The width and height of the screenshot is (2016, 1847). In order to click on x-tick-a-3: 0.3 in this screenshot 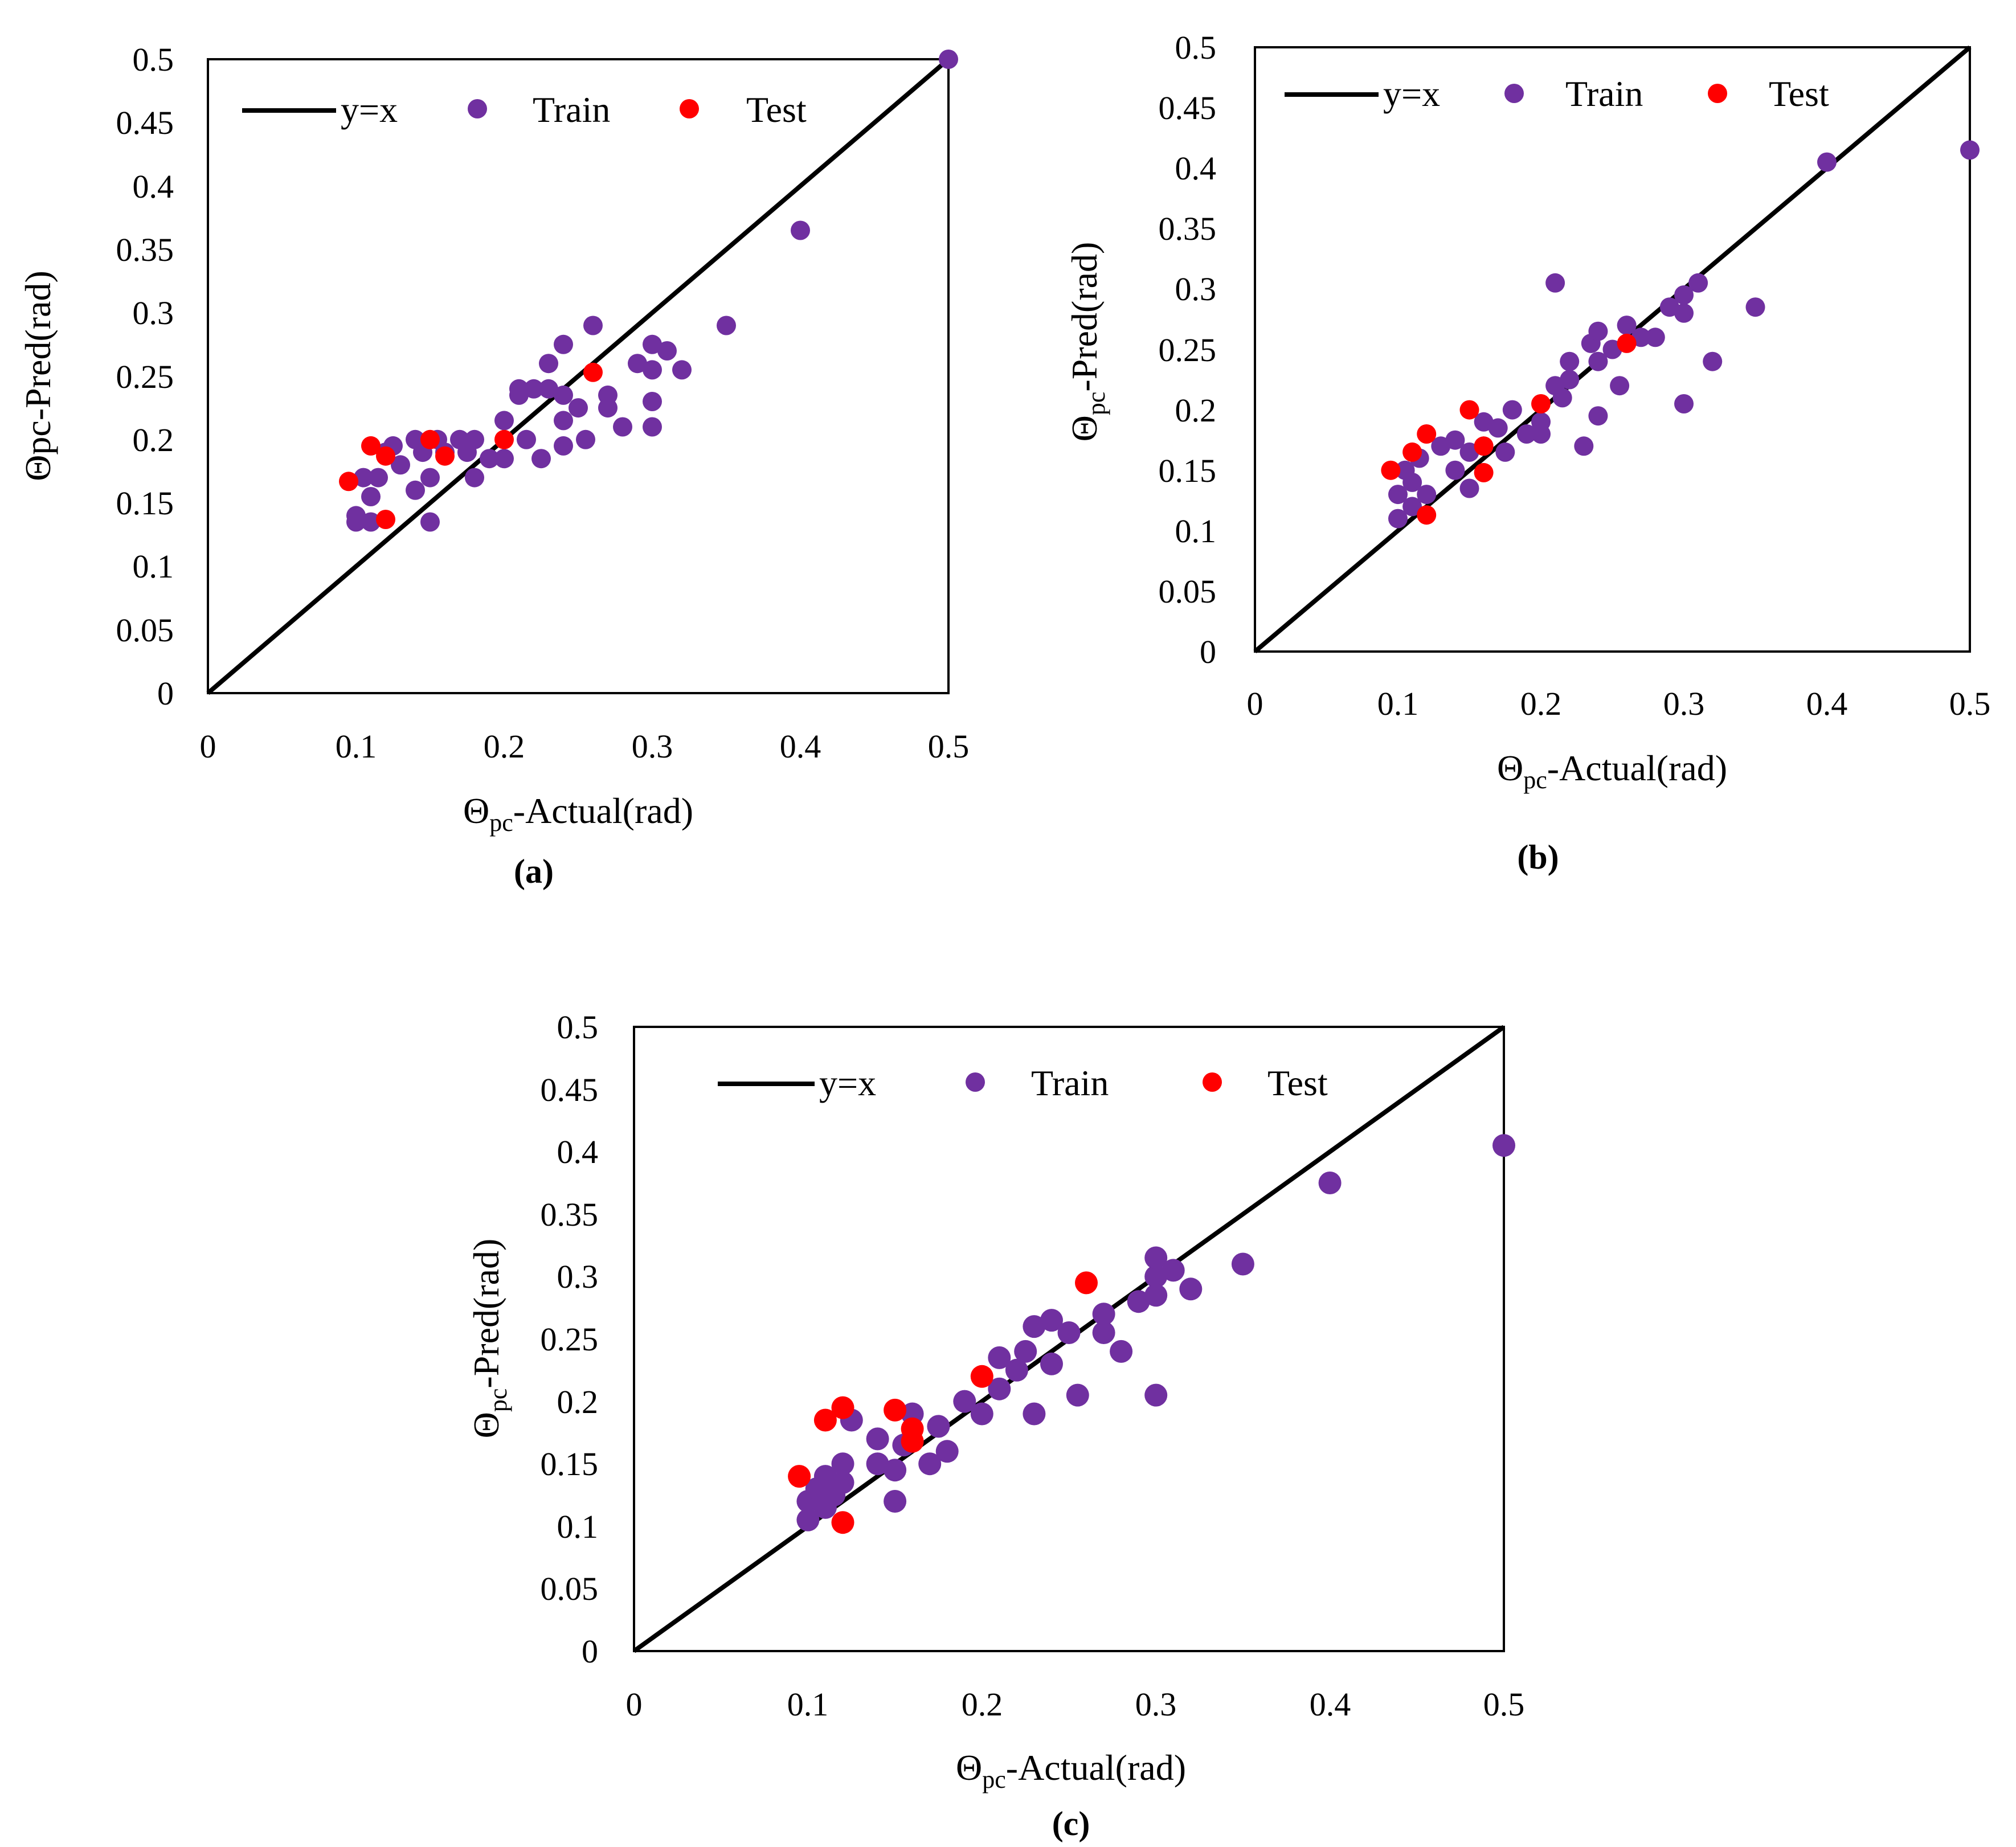, I will do `click(653, 746)`.